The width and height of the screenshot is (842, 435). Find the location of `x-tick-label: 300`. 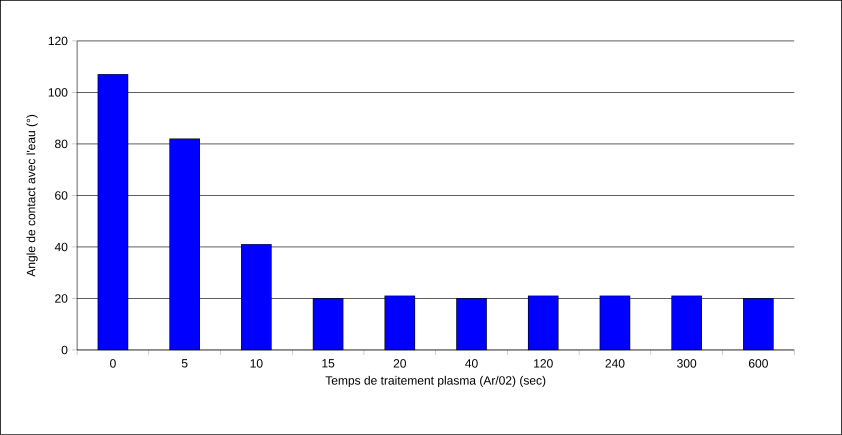

x-tick-label: 300 is located at coordinates (686, 363).